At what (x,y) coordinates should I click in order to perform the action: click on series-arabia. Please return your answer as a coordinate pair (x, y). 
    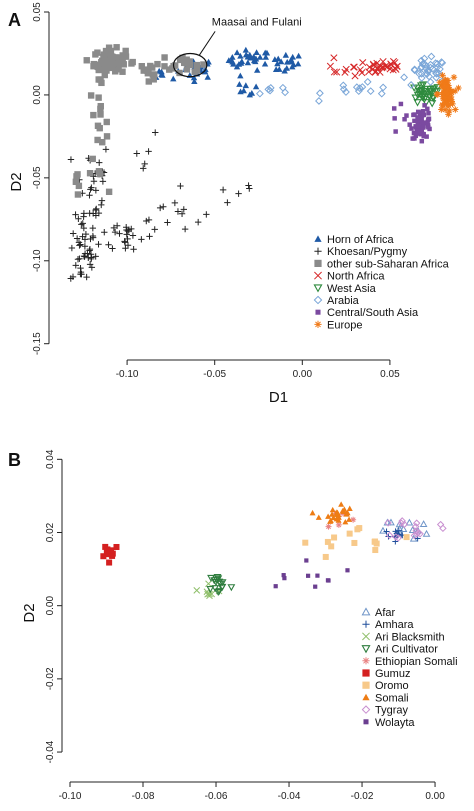
    Looking at the image, I should click on (351, 78).